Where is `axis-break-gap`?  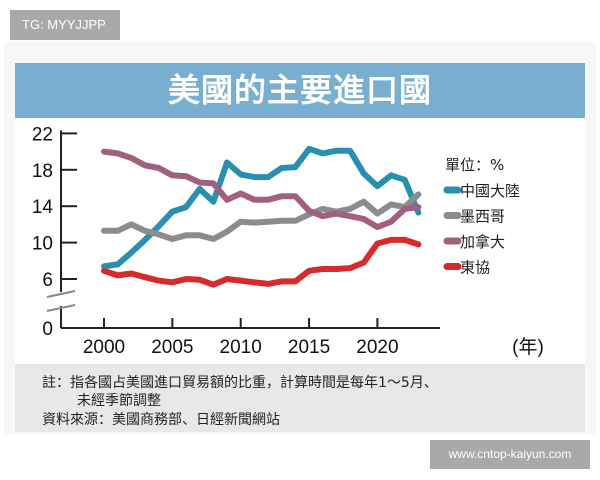
axis-break-gap is located at coordinates (61, 299).